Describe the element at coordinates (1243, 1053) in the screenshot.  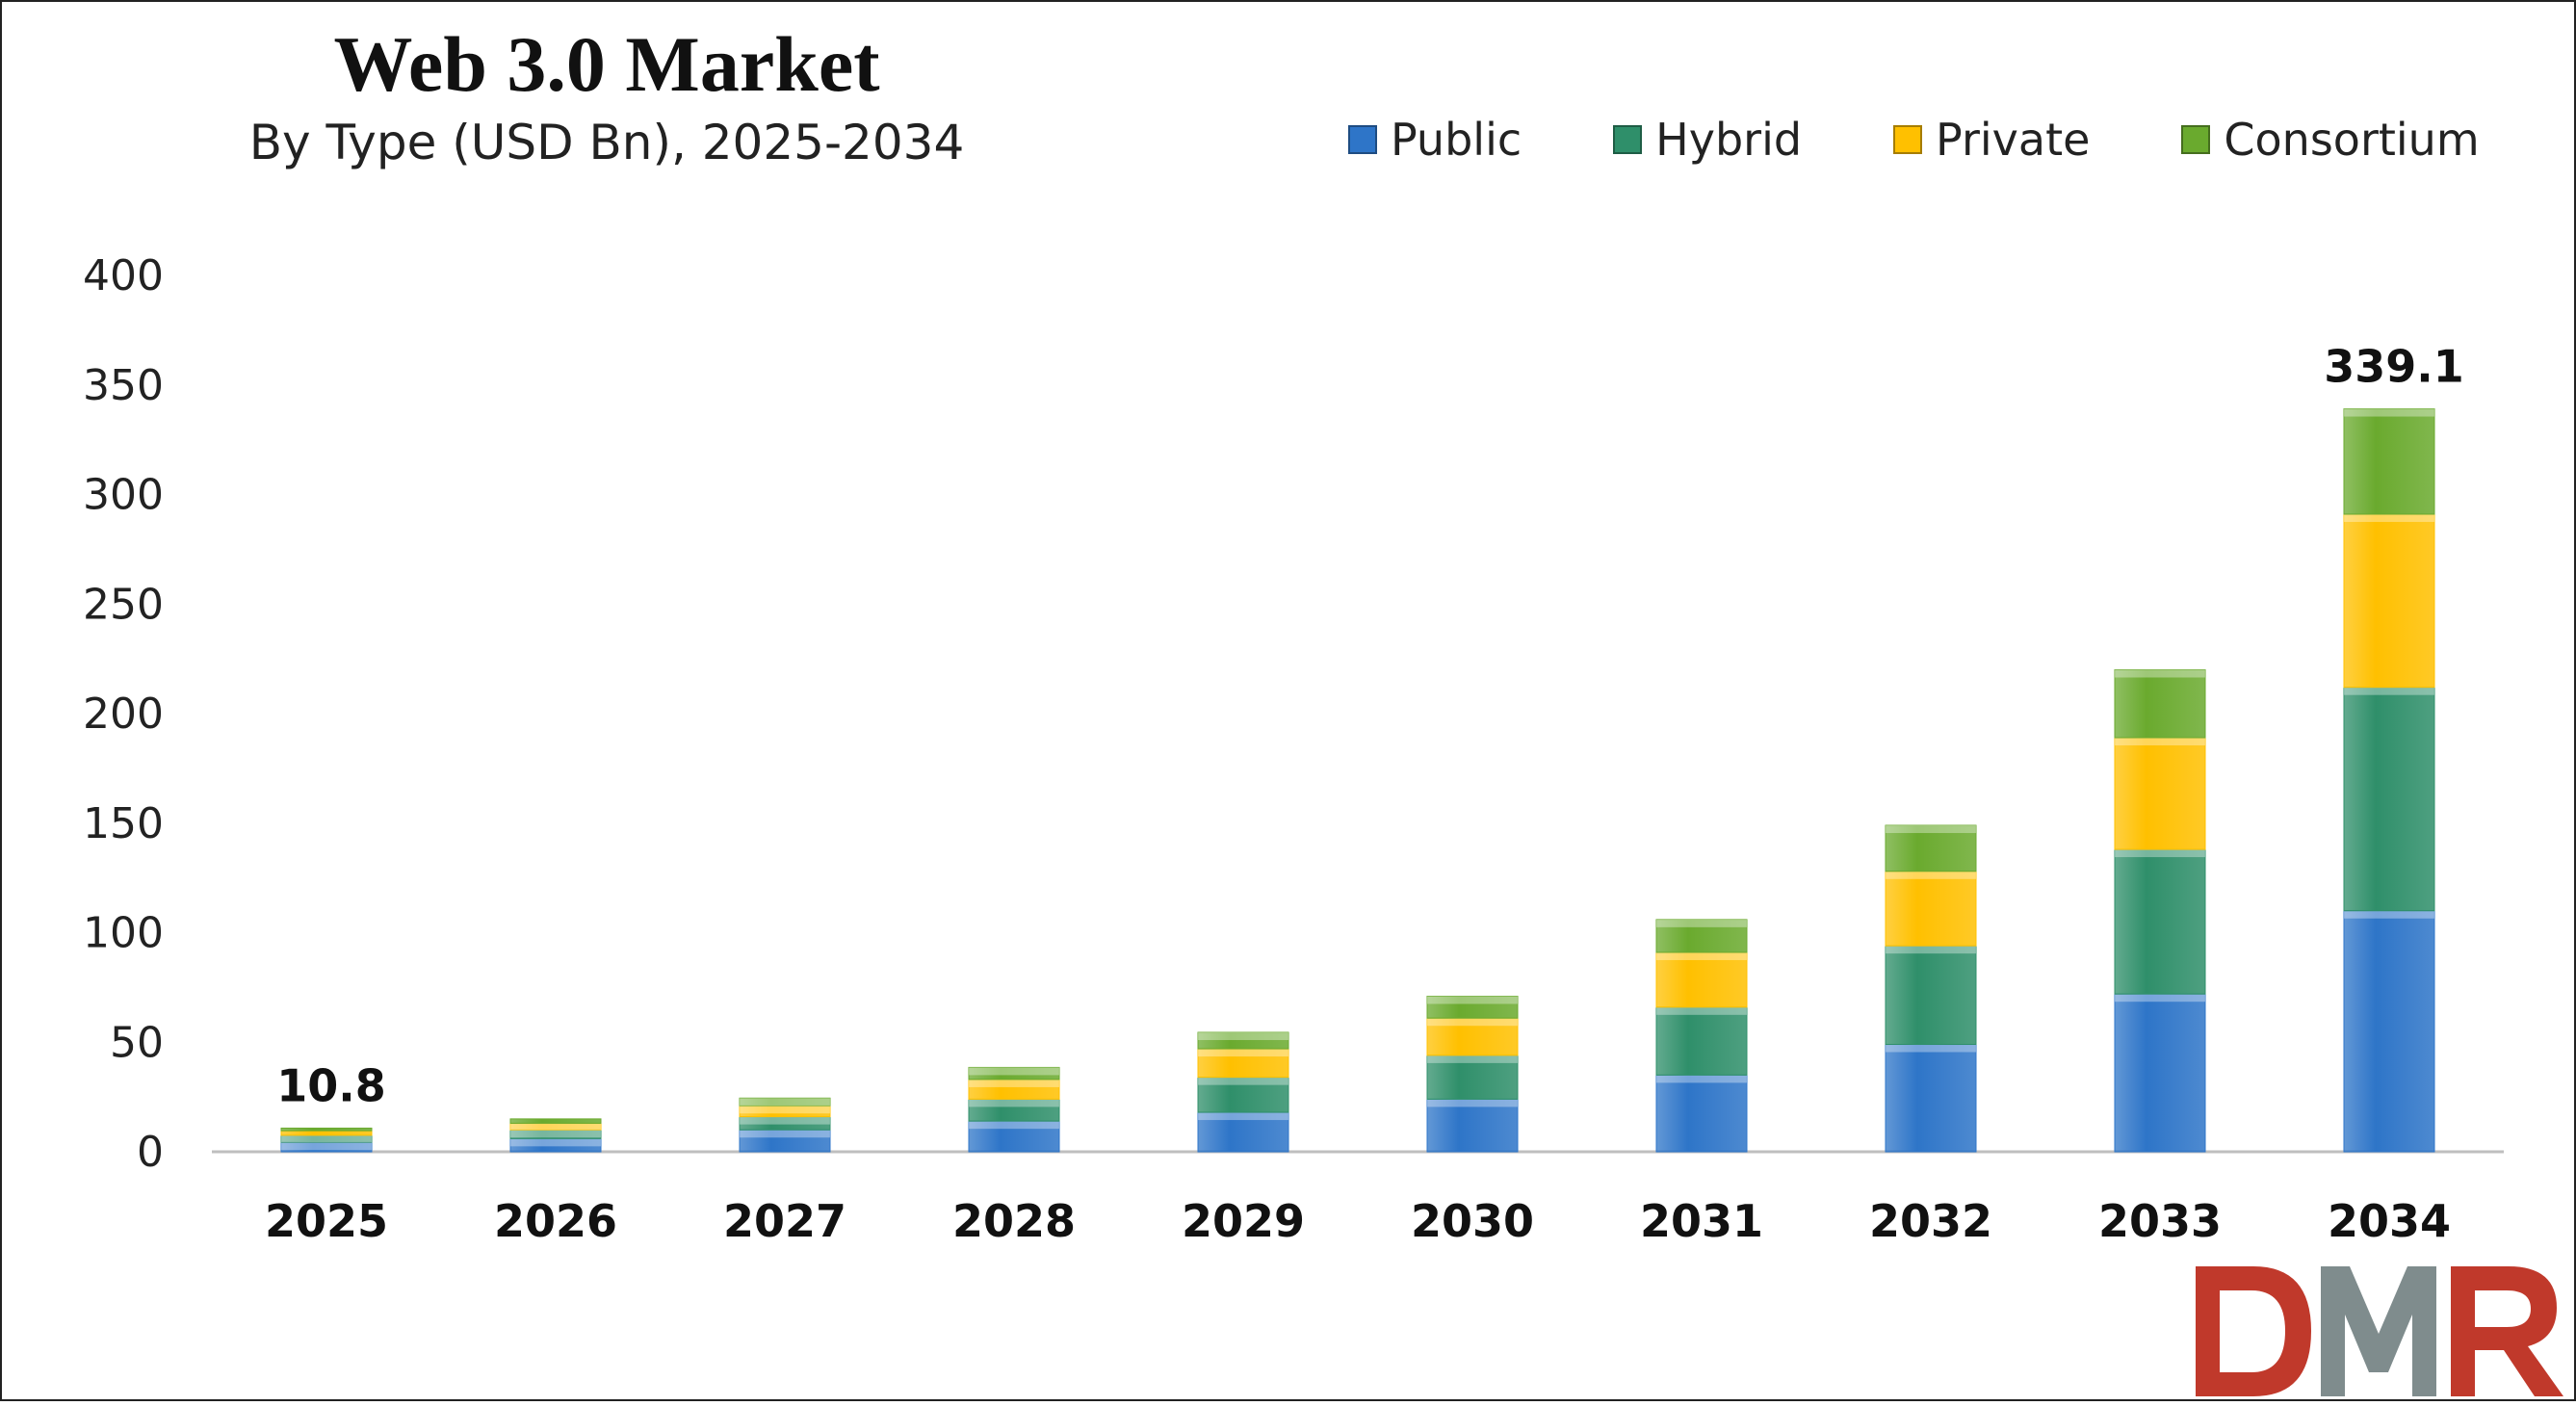
I see `bar-bevel-private-2029` at that location.